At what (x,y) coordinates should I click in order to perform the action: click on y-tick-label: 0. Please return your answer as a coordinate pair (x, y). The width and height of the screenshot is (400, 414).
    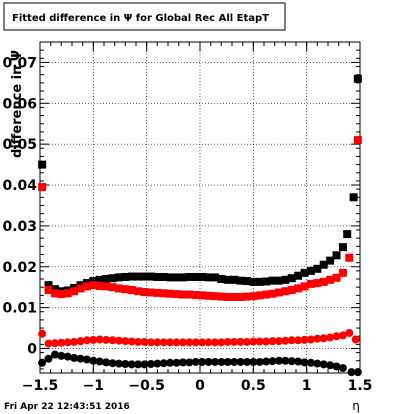
    Looking at the image, I should click on (32, 349).